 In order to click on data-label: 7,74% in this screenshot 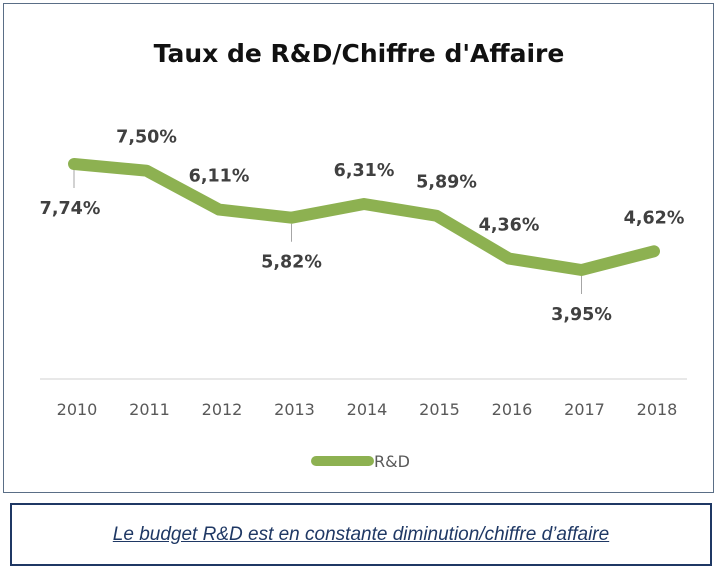, I will do `click(70, 209)`.